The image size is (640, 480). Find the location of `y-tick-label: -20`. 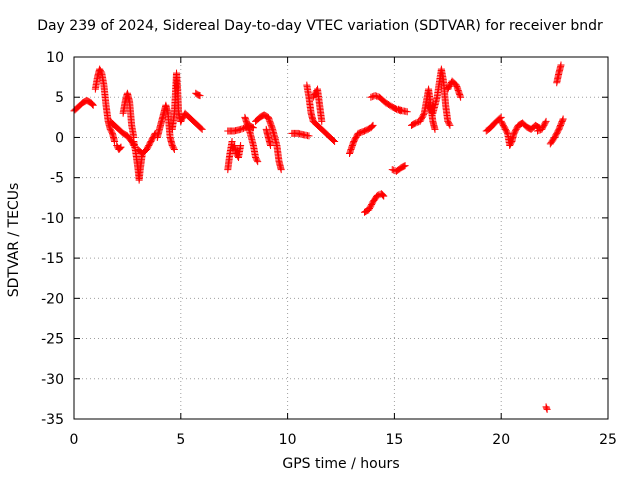

y-tick-label: -20 is located at coordinates (52, 299).